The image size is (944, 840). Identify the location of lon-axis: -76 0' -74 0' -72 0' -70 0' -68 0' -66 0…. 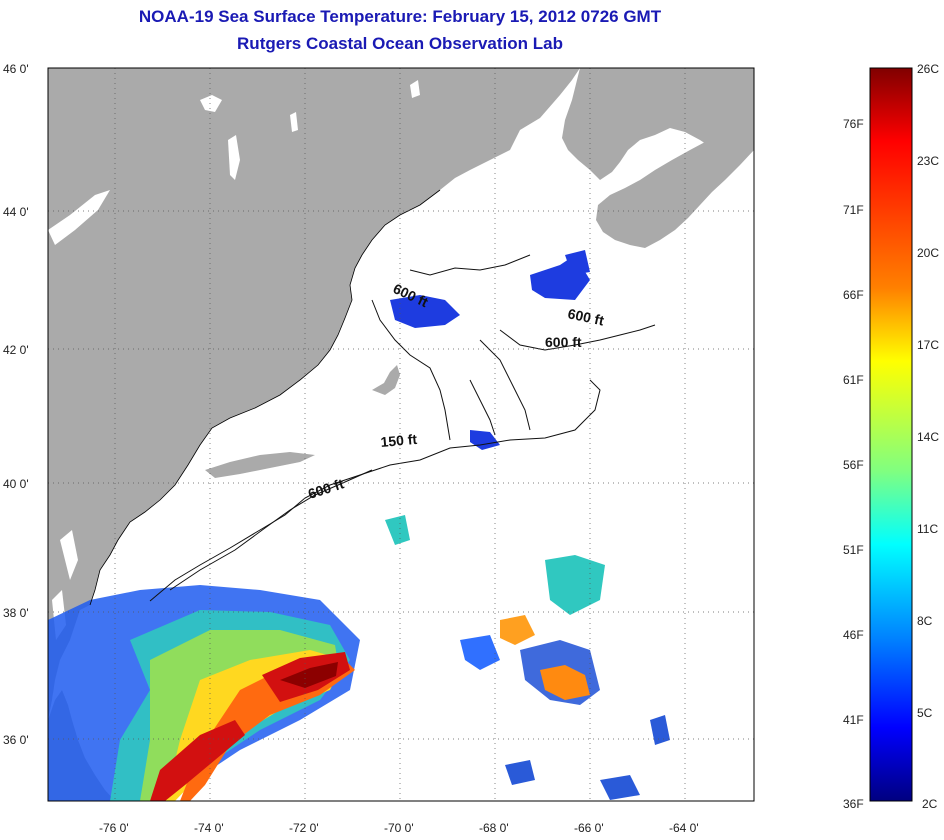
(399, 828).